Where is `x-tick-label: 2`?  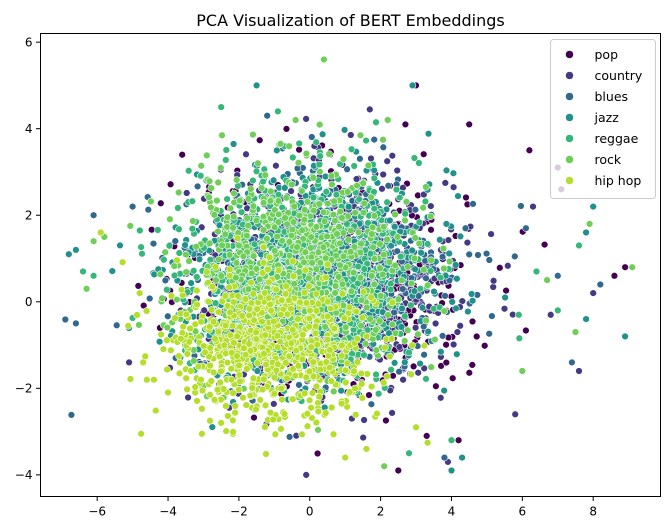
x-tick-label: 2 is located at coordinates (381, 512).